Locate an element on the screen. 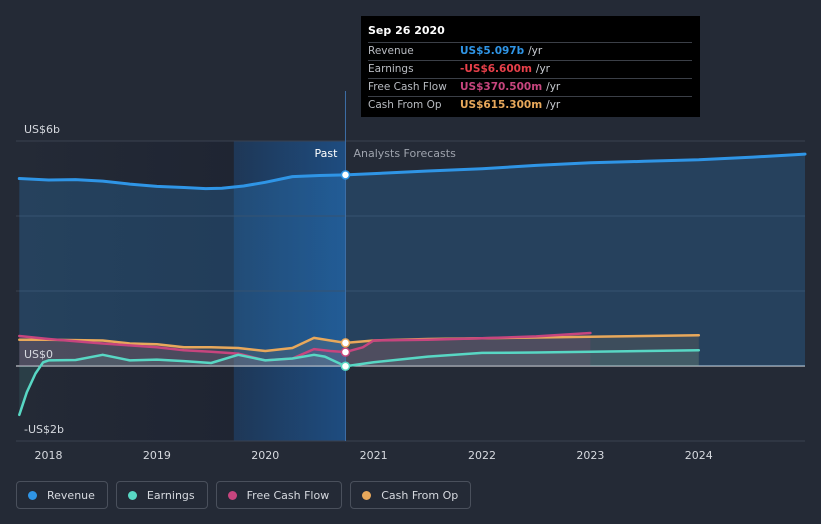  past-label: Past is located at coordinates (327, 153).